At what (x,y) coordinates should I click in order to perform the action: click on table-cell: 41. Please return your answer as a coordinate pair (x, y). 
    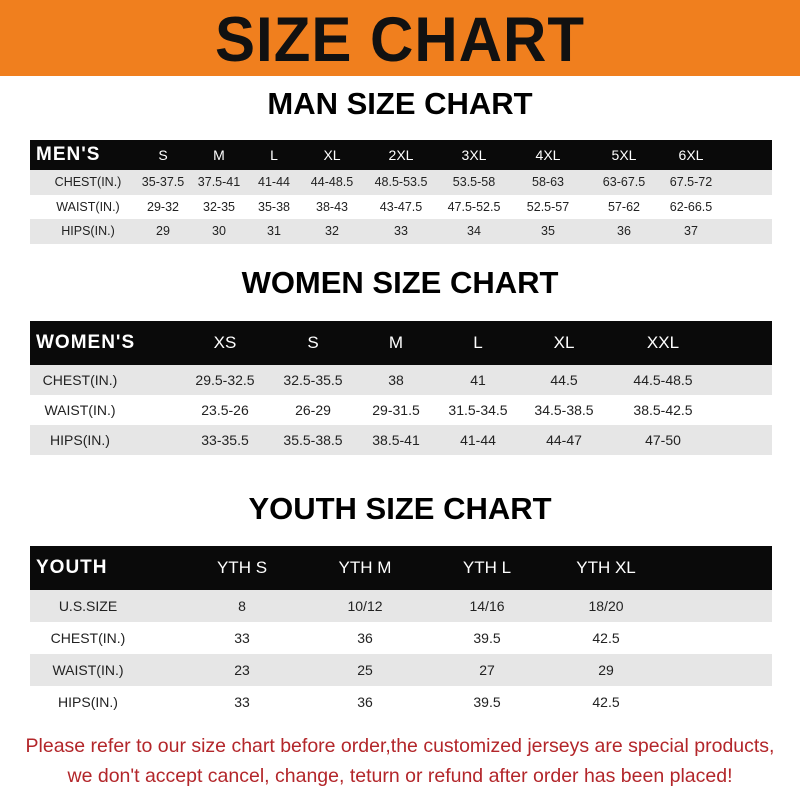
    Looking at the image, I should click on (478, 380).